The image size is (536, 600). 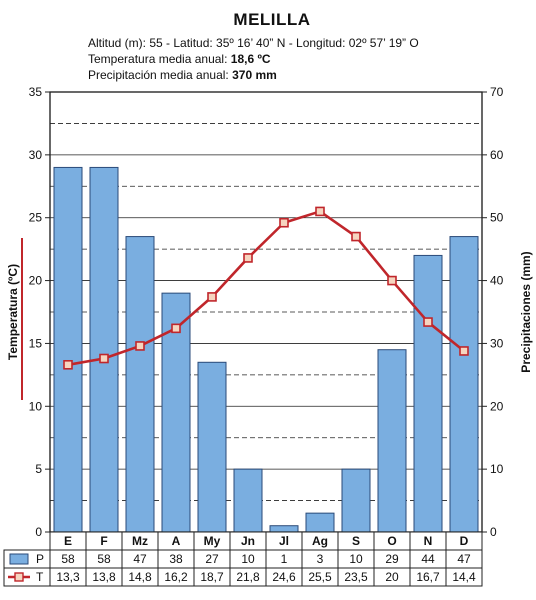 What do you see at coordinates (158, 75) in the screenshot?
I see `annual-precipitation-label: Precipitación media anual:` at bounding box center [158, 75].